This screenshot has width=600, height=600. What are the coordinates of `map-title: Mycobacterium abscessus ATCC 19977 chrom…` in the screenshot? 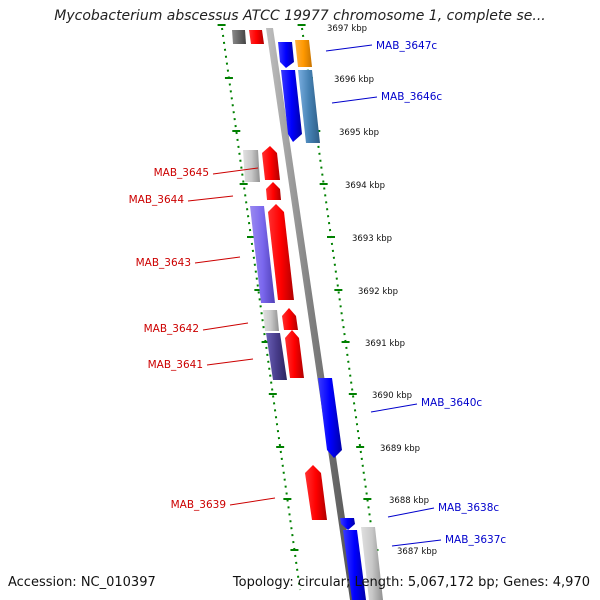 It's located at (300, 16).